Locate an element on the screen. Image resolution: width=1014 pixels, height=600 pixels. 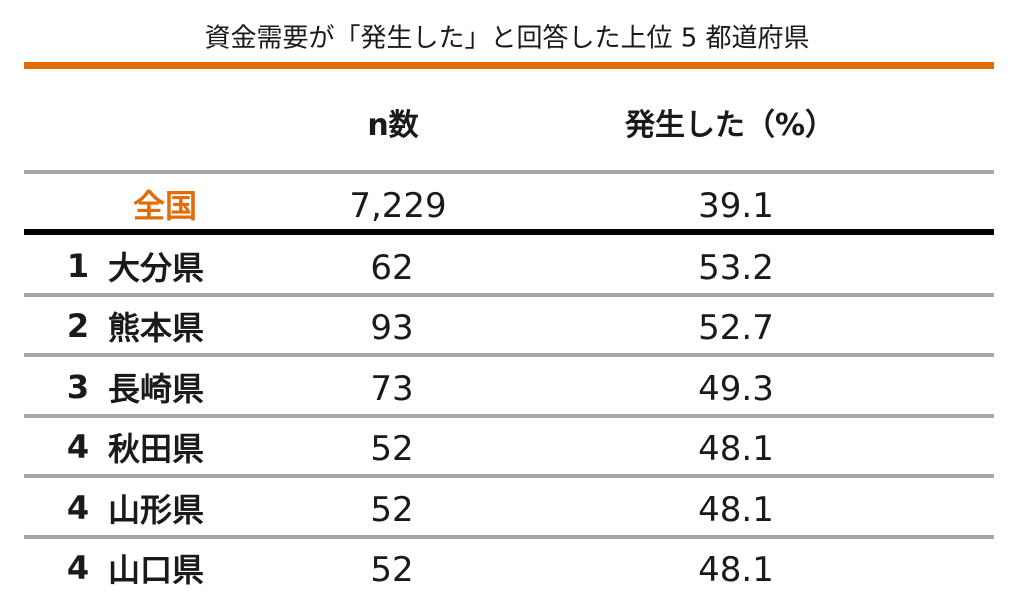
national-label: 全国 is located at coordinates (165, 206).